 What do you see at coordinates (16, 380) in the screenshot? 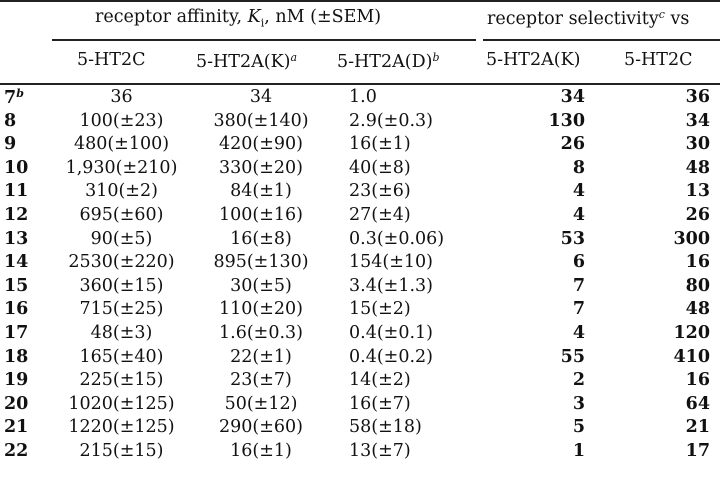
I see `compound-number-cell: 19` at bounding box center [16, 380].